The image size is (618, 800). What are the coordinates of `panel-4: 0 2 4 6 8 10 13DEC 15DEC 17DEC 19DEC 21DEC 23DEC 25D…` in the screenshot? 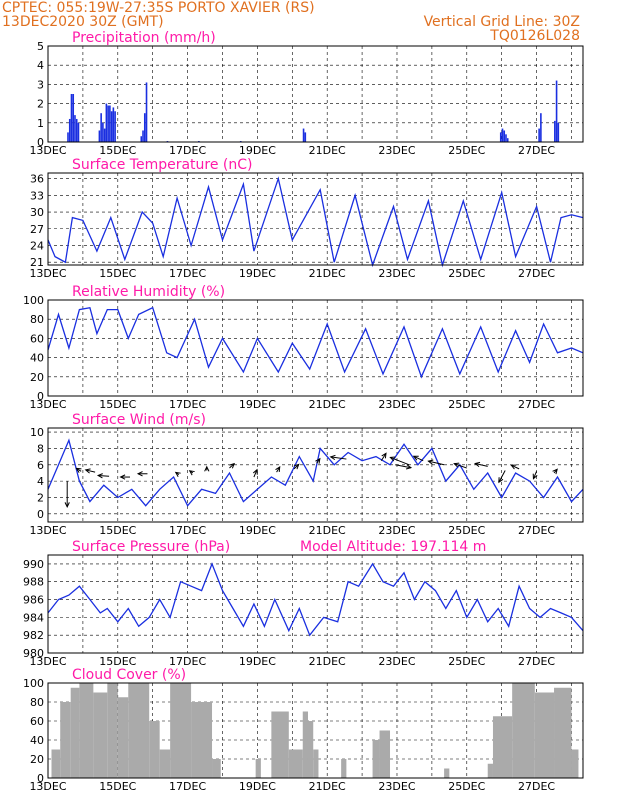 It's located at (306, 474).